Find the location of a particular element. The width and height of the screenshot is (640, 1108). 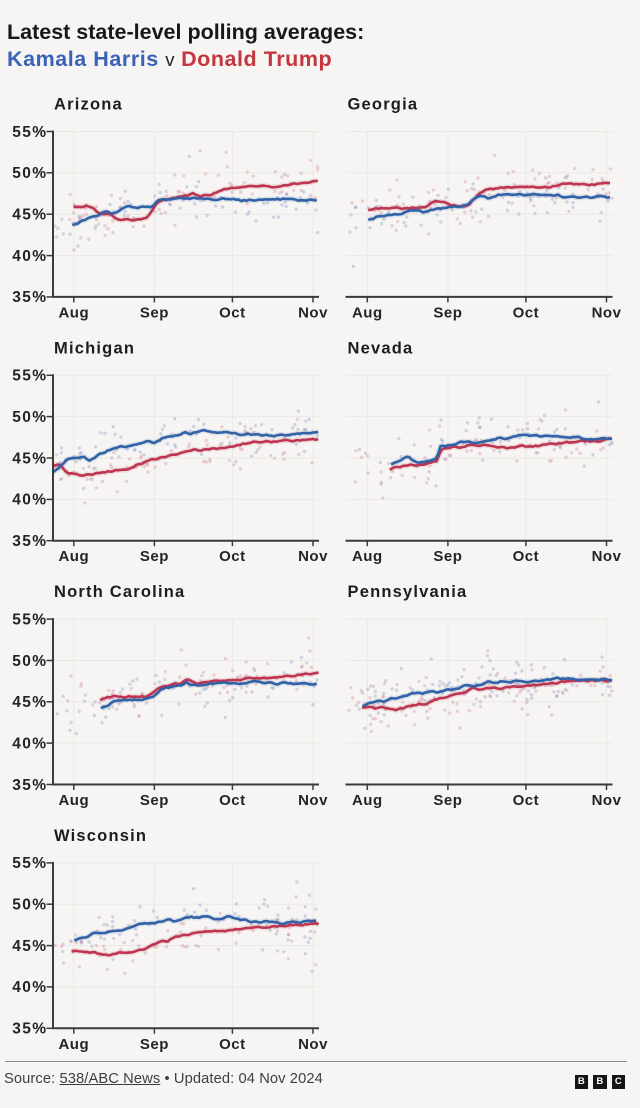

svg-text: Michigan is located at coordinates (94, 348).